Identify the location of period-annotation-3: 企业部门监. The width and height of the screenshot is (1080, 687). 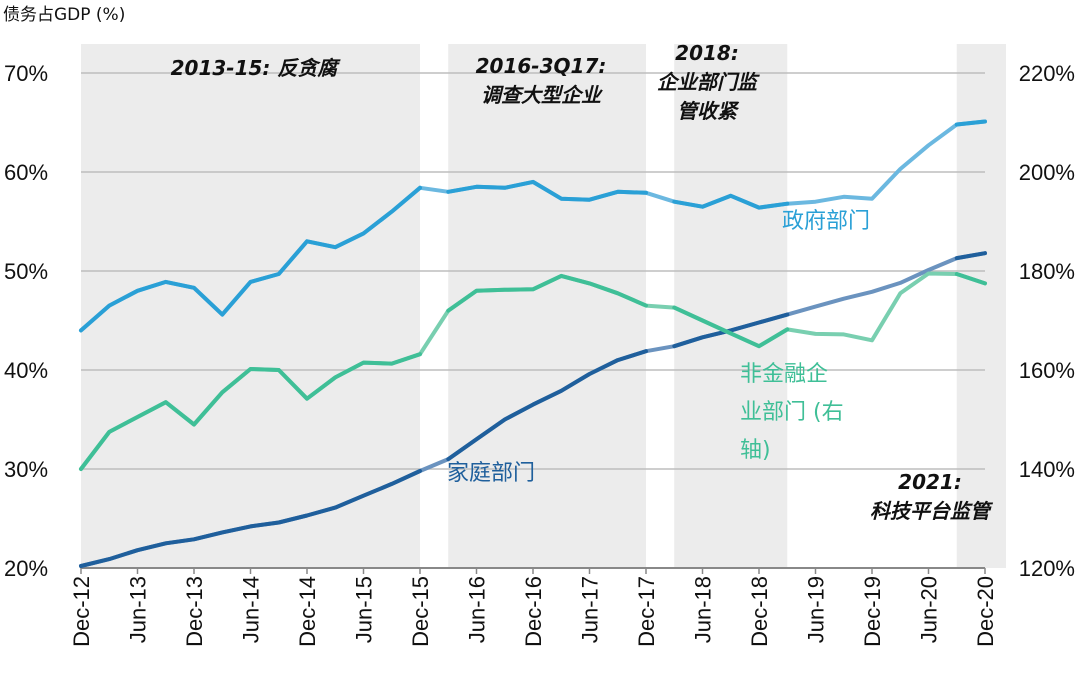
(708, 82).